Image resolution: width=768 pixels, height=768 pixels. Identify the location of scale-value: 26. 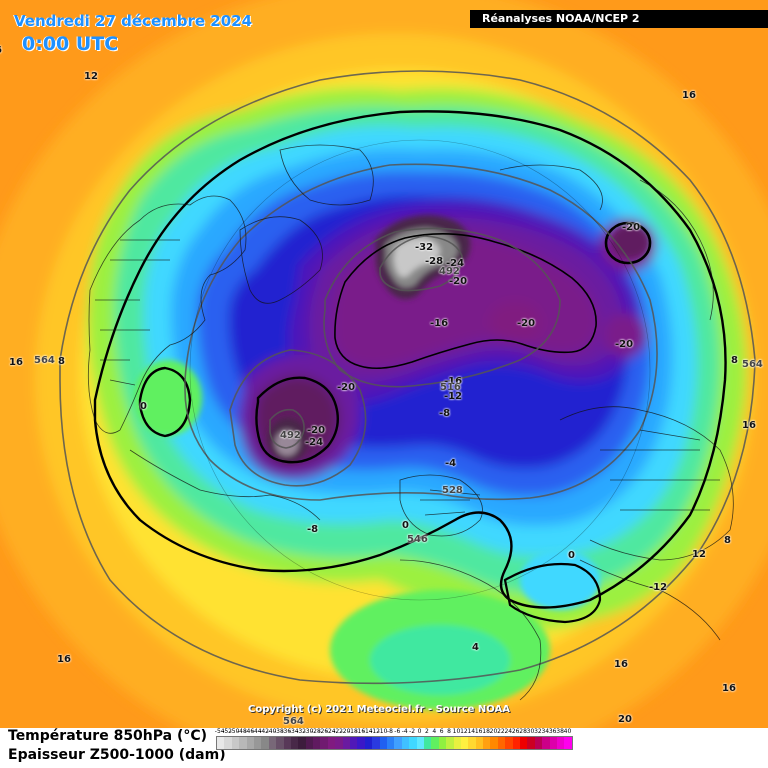
(515, 731).